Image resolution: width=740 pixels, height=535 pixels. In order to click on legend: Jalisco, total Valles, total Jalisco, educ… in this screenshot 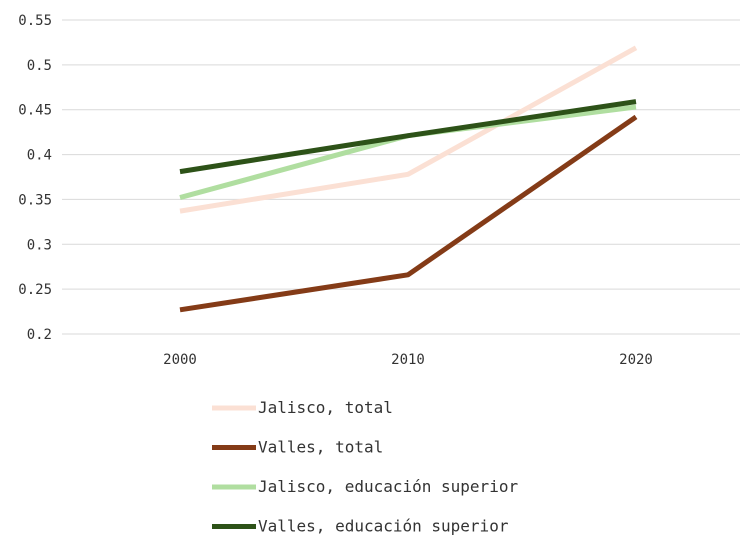, I will do `click(365, 466)`.